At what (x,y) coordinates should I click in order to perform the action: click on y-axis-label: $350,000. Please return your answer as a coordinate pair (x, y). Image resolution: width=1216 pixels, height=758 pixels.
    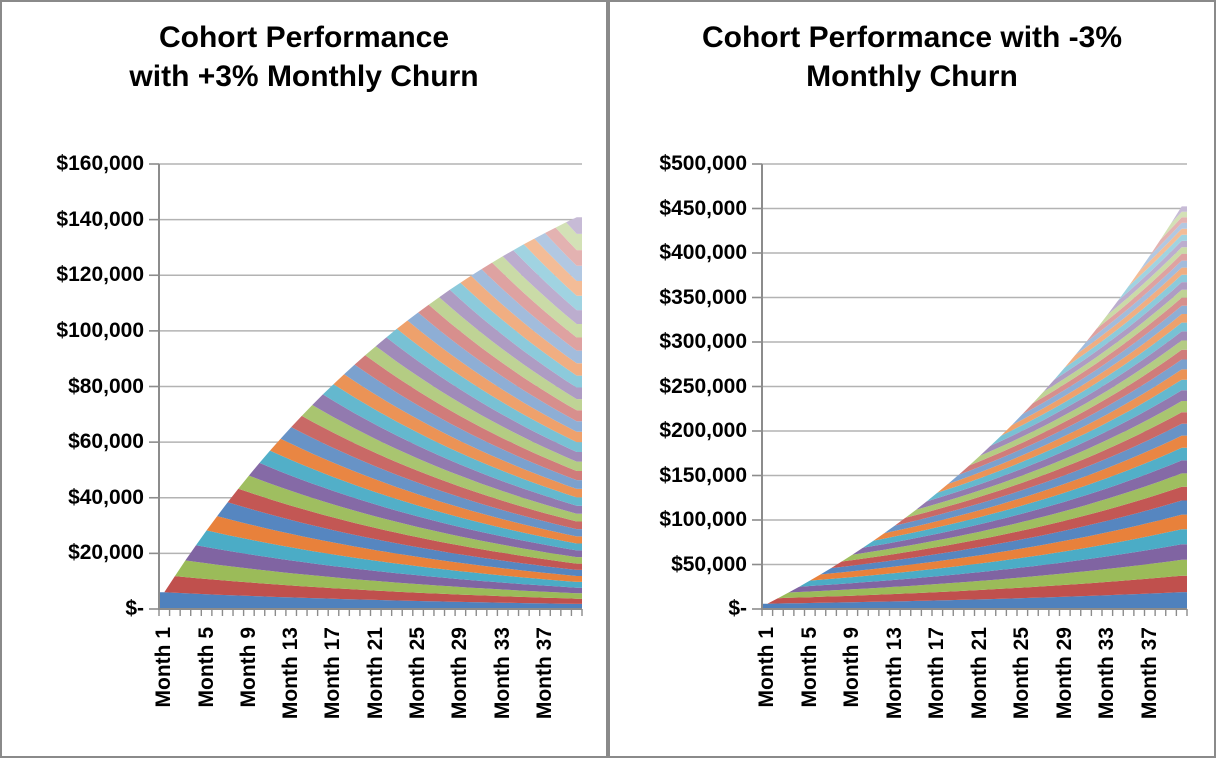
    Looking at the image, I should click on (703, 297).